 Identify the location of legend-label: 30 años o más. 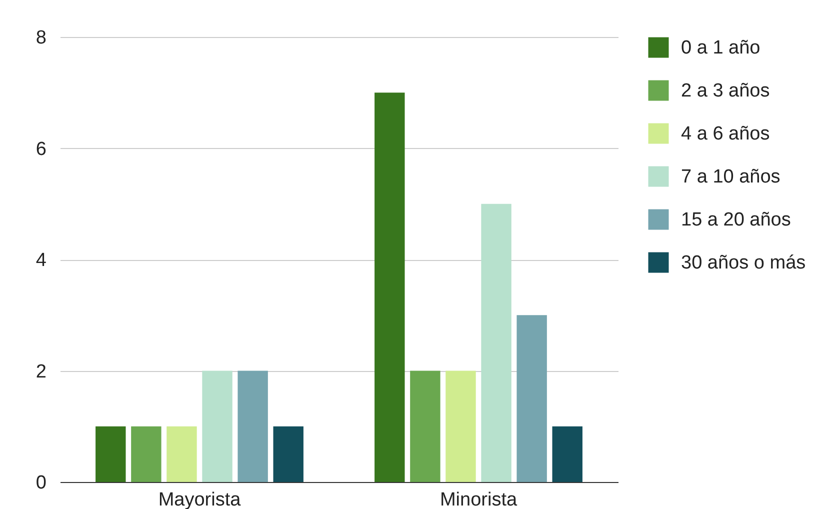
(743, 263).